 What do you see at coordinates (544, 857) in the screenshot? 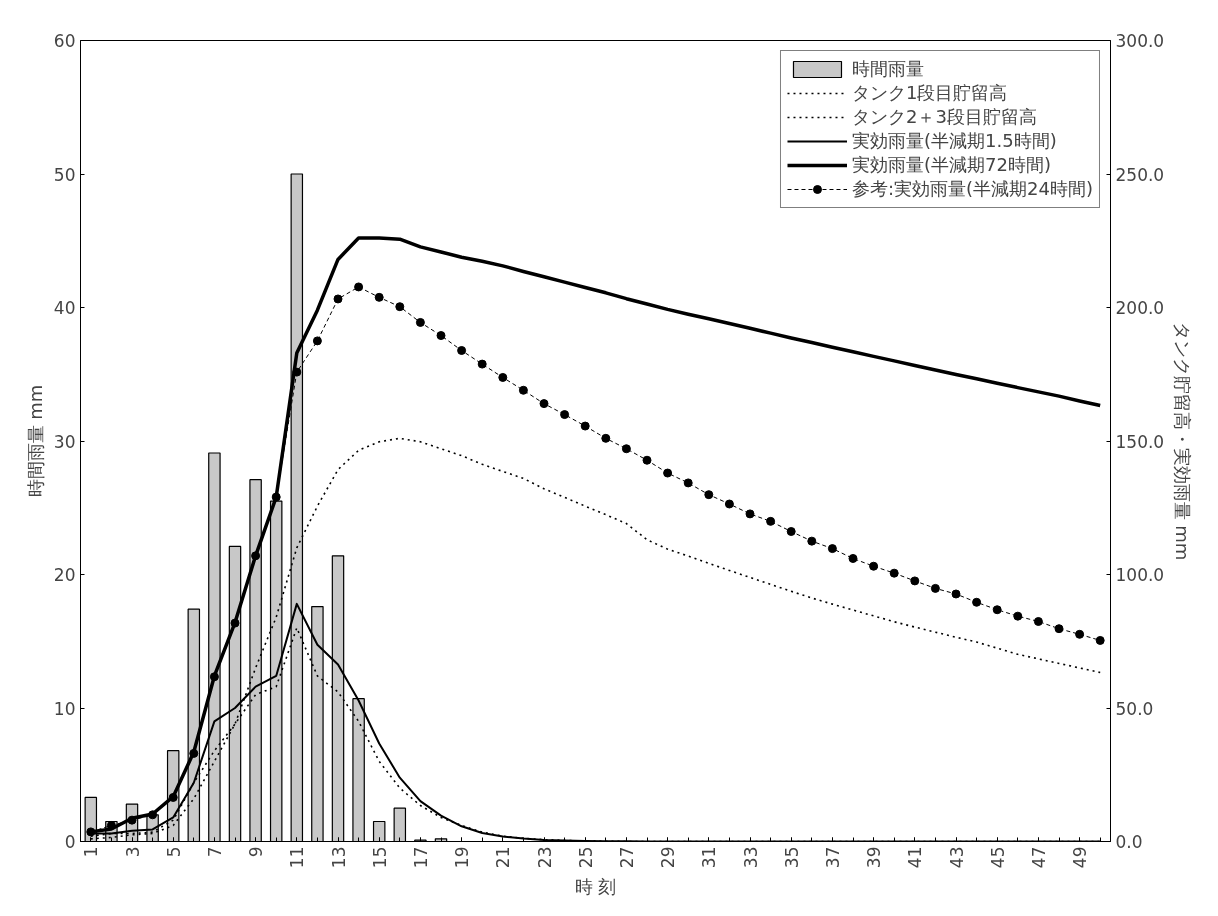
I see `x-tick-label: 23` at bounding box center [544, 857].